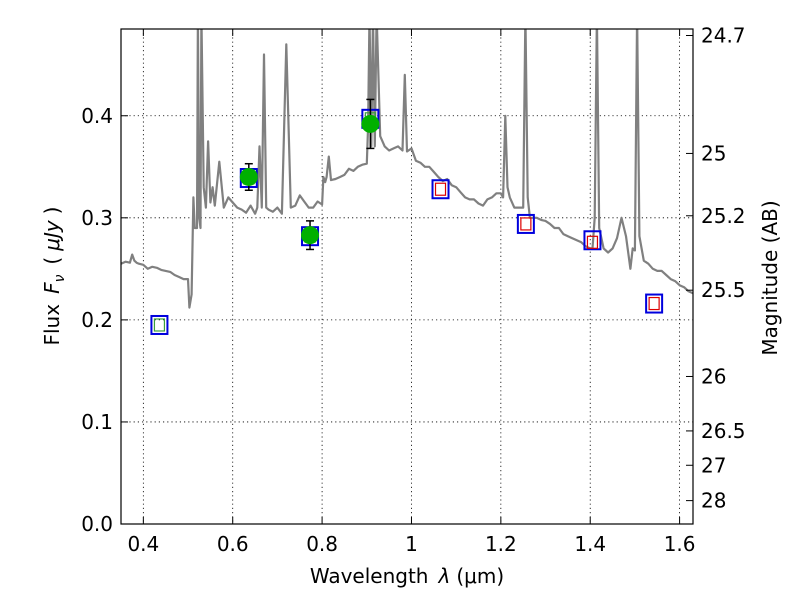  Describe the element at coordinates (723, 431) in the screenshot. I see `y2-tick-label: 26.5` at that location.